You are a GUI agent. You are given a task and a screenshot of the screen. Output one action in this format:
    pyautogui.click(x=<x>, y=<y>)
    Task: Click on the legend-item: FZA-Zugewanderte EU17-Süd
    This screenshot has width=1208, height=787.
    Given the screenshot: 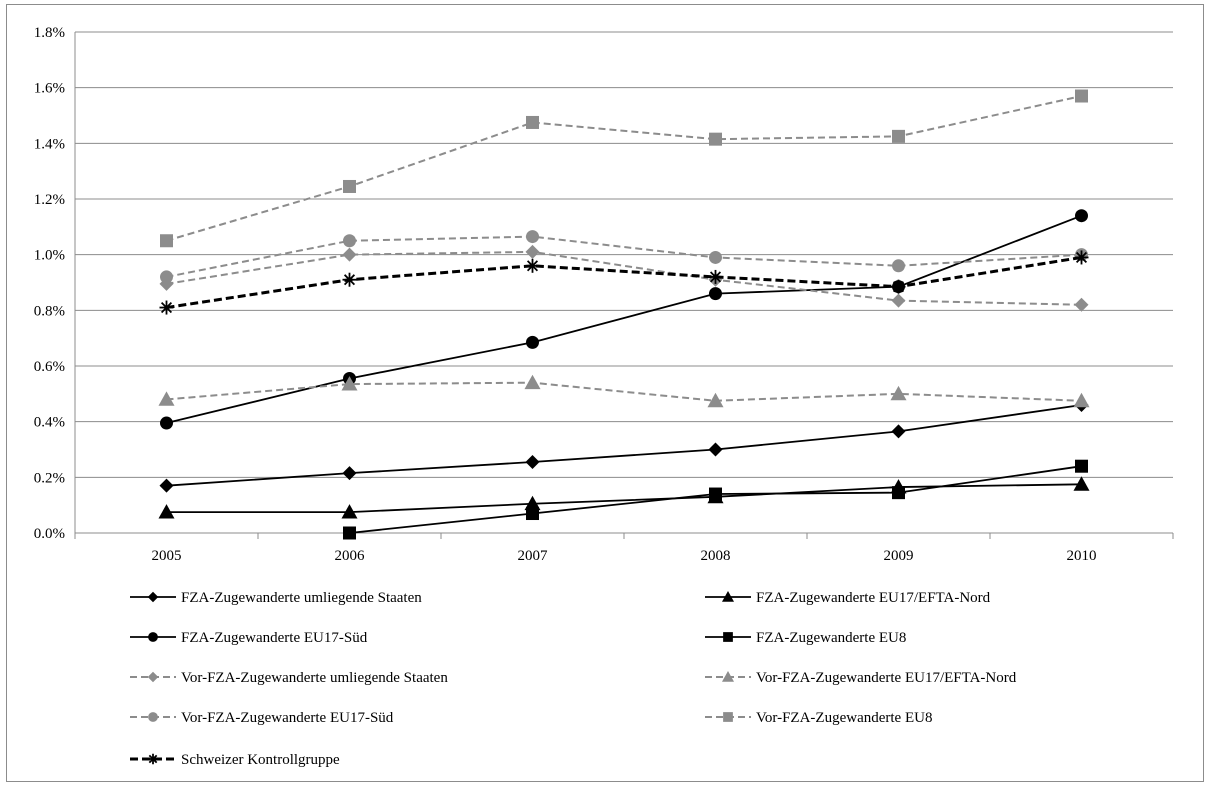 What is the action you would take?
    pyautogui.click(x=249, y=638)
    